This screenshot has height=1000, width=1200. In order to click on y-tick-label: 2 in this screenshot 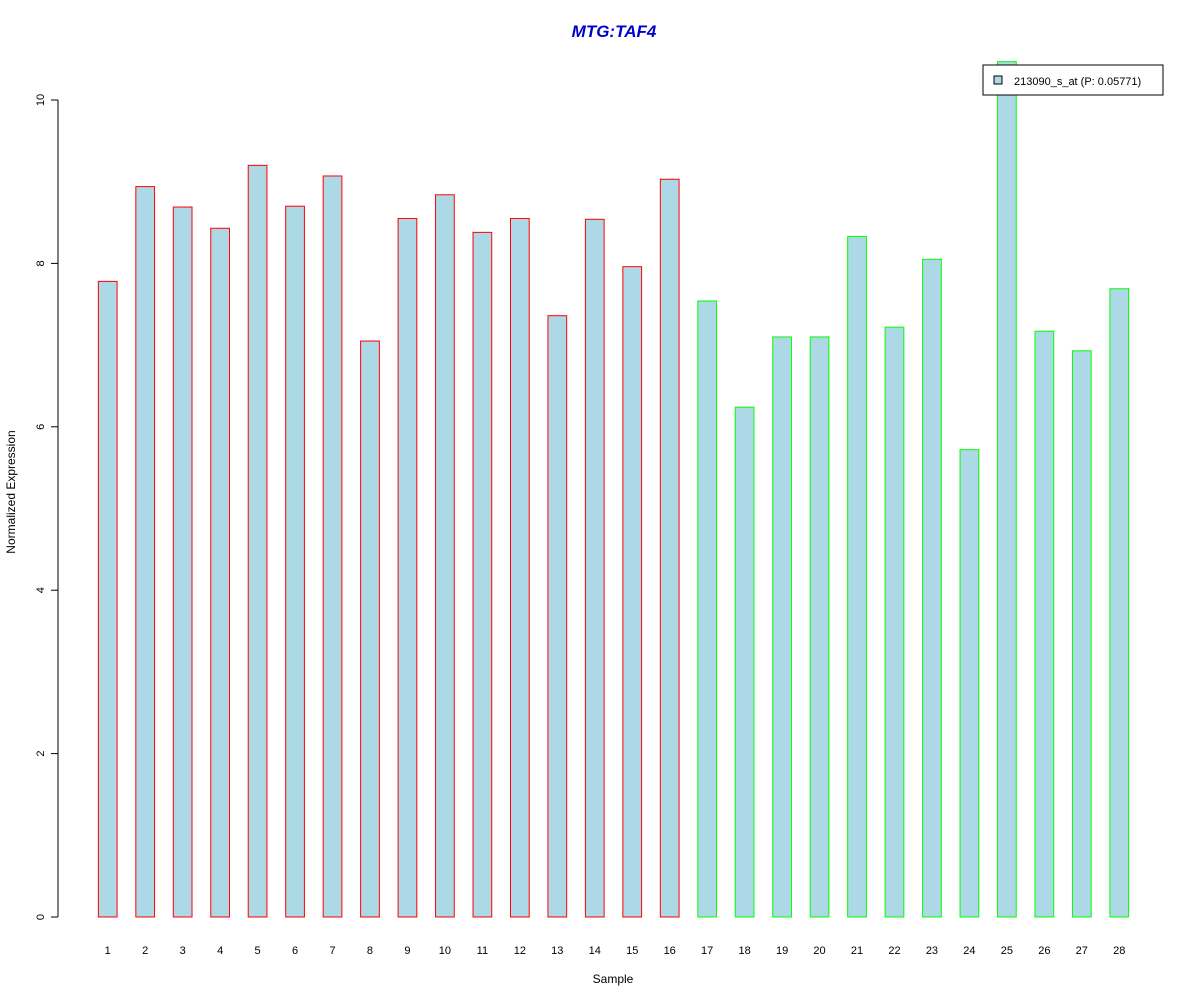, I will do `click(41, 754)`.